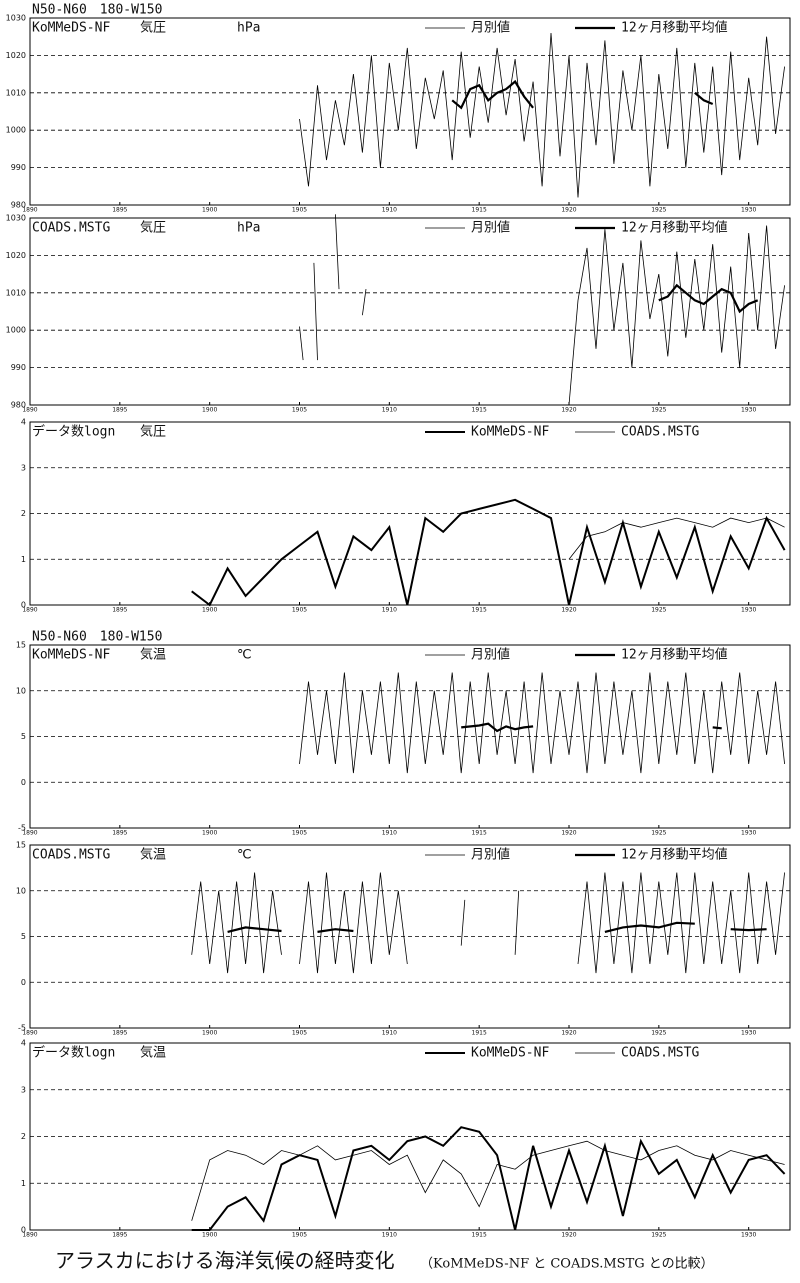 This screenshot has height=1283, width=800. I want to click on legend-label: KoMMeDS-NF, so click(510, 432).